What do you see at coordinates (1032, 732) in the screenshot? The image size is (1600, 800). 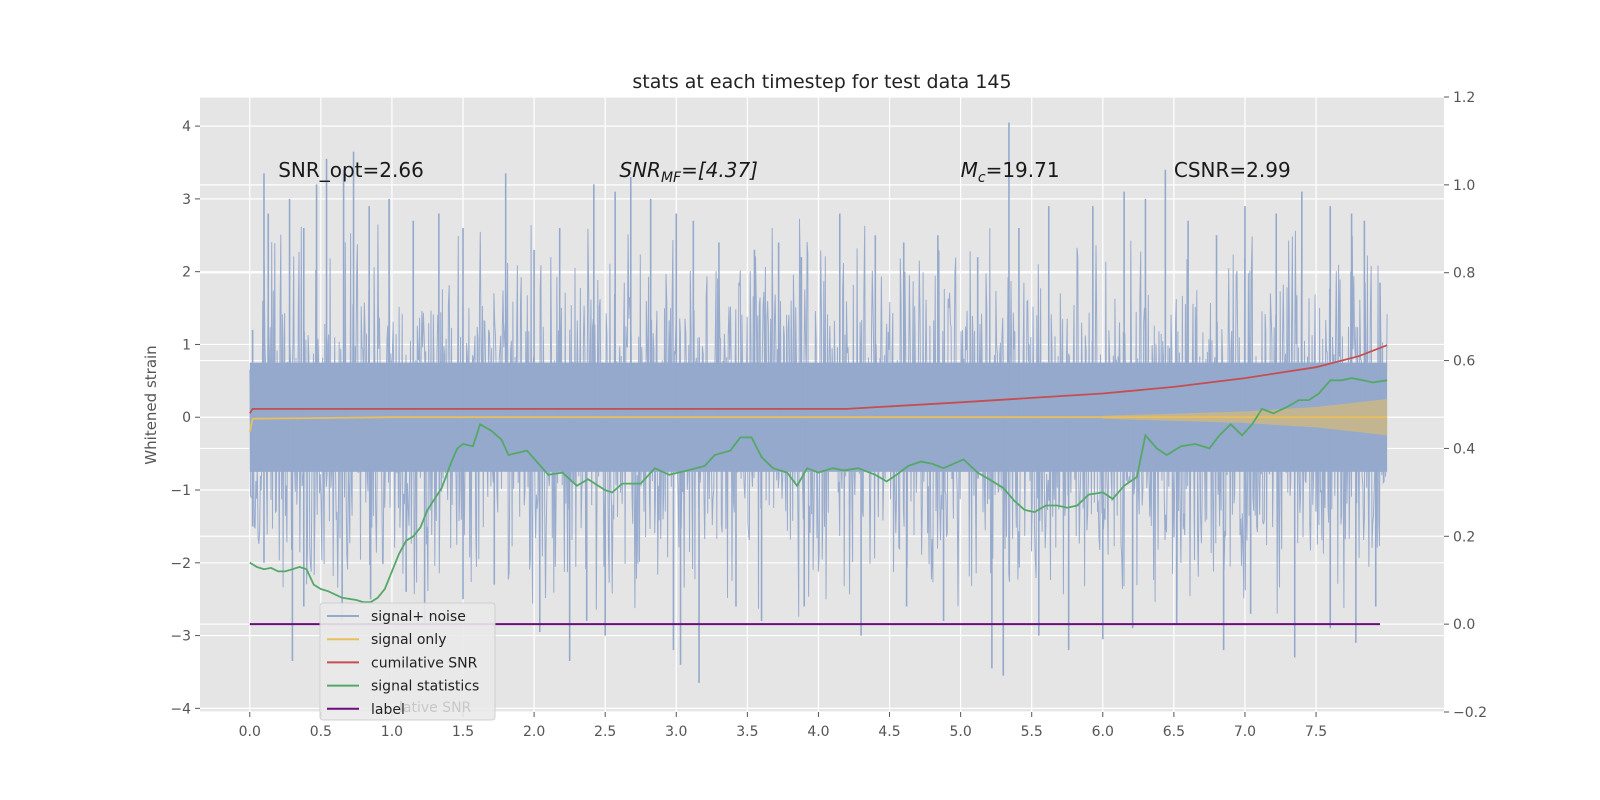 I see `x-tick-label: 5.5` at bounding box center [1032, 732].